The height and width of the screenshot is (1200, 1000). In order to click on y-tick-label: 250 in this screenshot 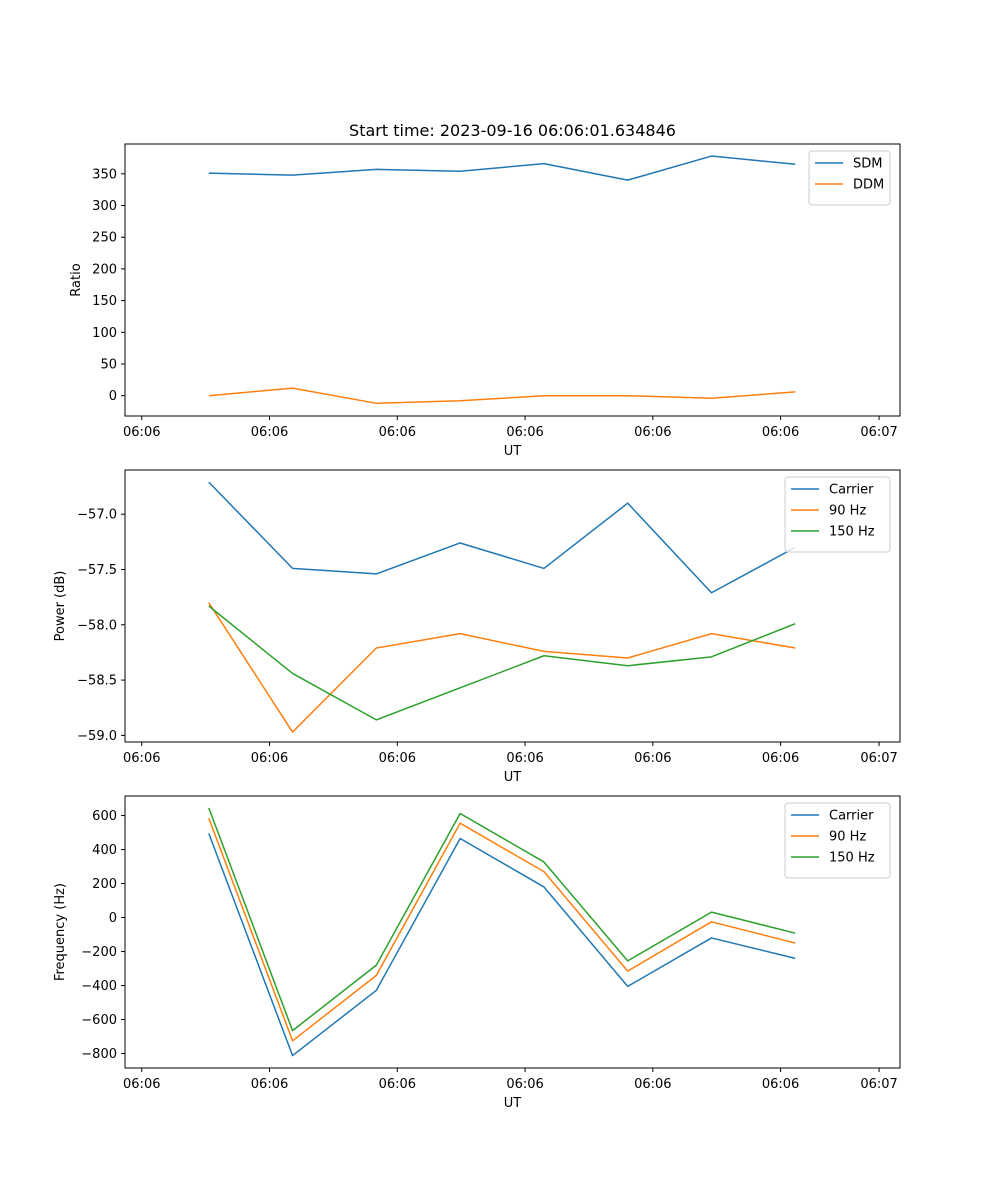, I will do `click(104, 238)`.